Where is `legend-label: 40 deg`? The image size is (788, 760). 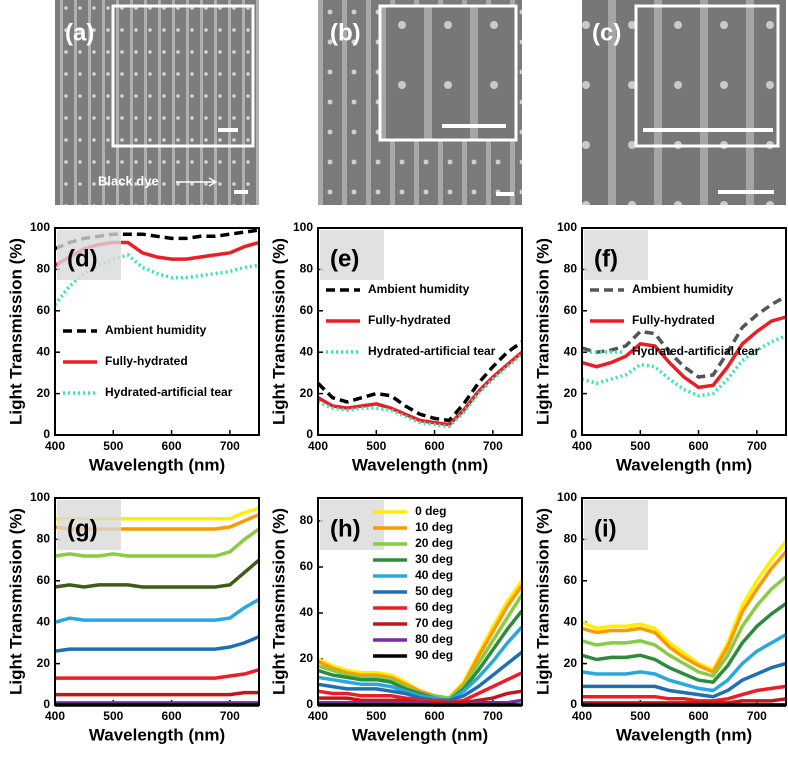
legend-label: 40 deg is located at coordinates (434, 575).